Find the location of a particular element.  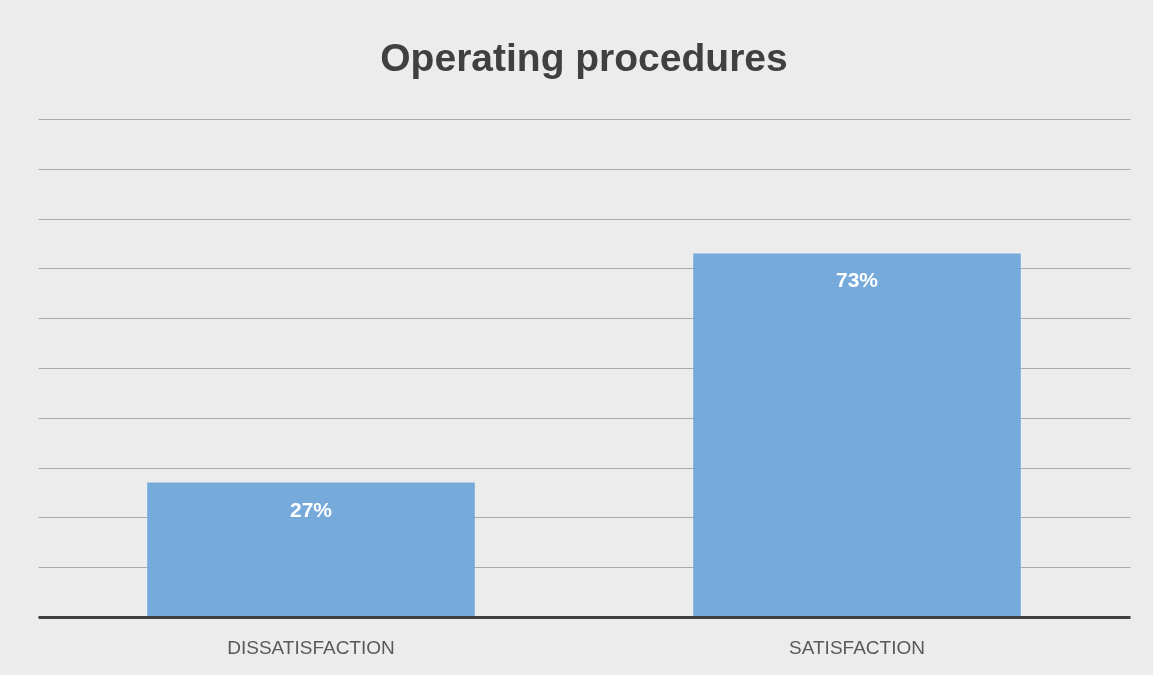

x-tick-label: SATISFACTION is located at coordinates (857, 647).